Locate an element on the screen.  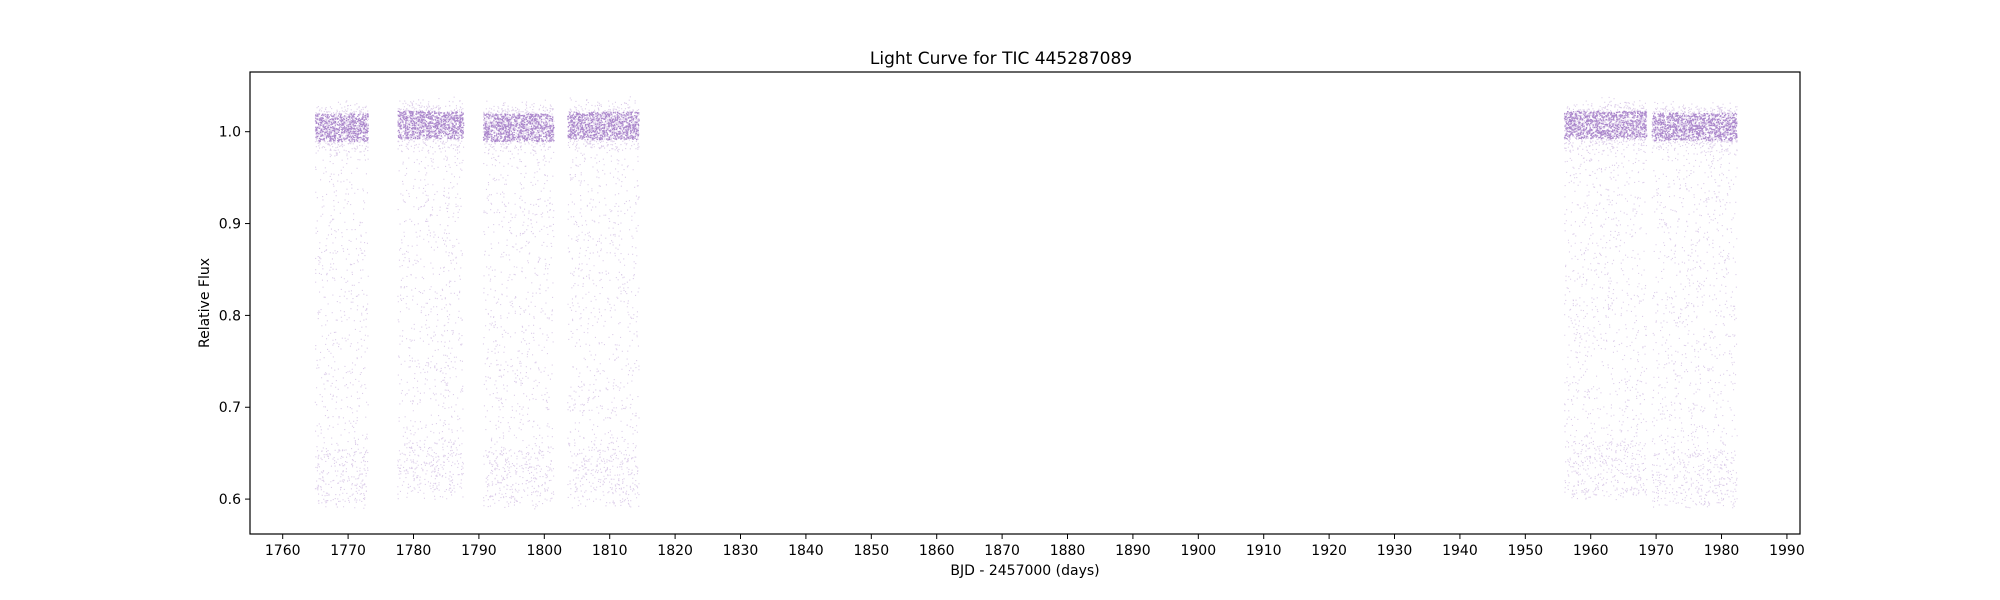
y-axis: 0.6 0.7 0.8 0.9 1.0 is located at coordinates (234, 316).